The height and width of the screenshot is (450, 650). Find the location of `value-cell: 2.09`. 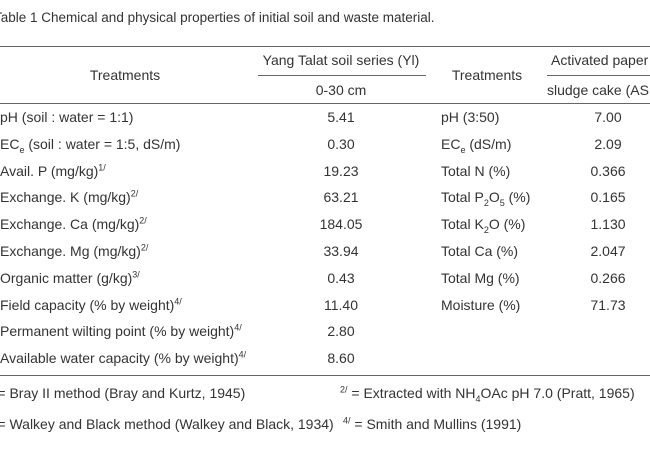

value-cell: 2.09 is located at coordinates (608, 143).